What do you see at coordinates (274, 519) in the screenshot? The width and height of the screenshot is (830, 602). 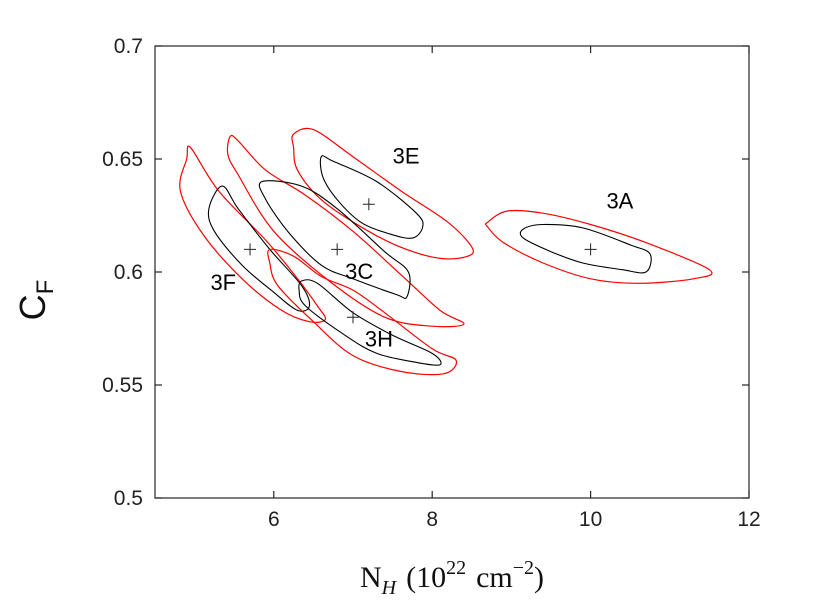 I see `x-tick-label: 6` at bounding box center [274, 519].